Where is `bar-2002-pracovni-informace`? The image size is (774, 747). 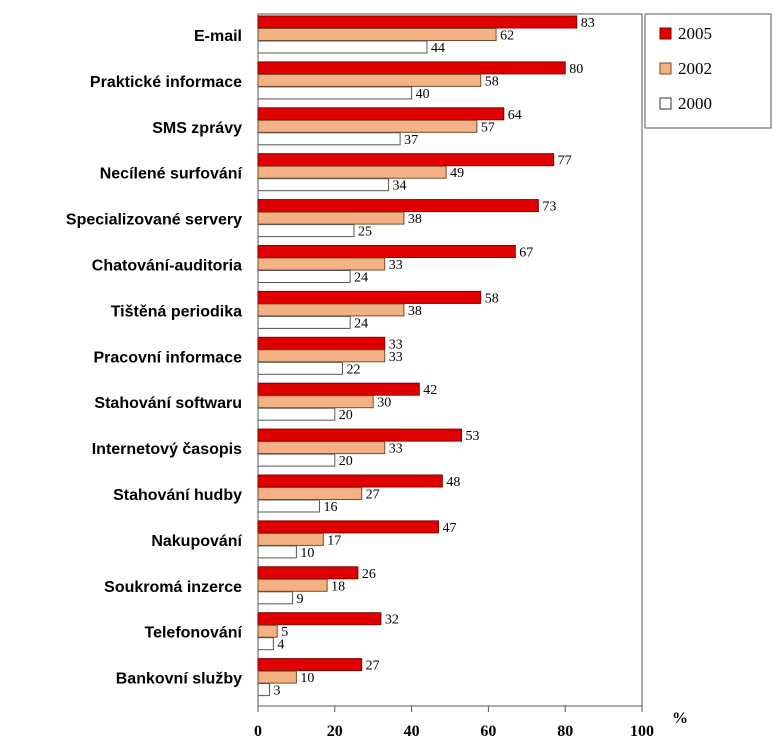
bar-2002-pracovni-informace is located at coordinates (321, 356).